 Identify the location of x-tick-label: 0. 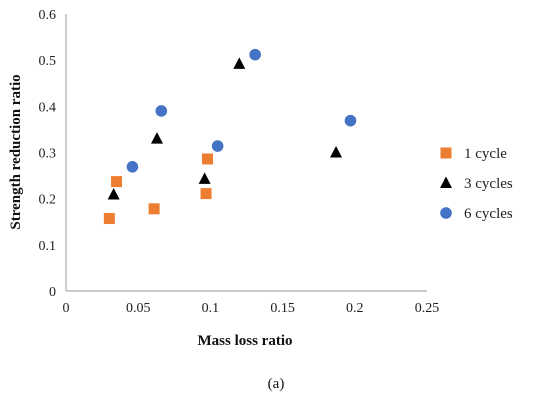
(66, 308).